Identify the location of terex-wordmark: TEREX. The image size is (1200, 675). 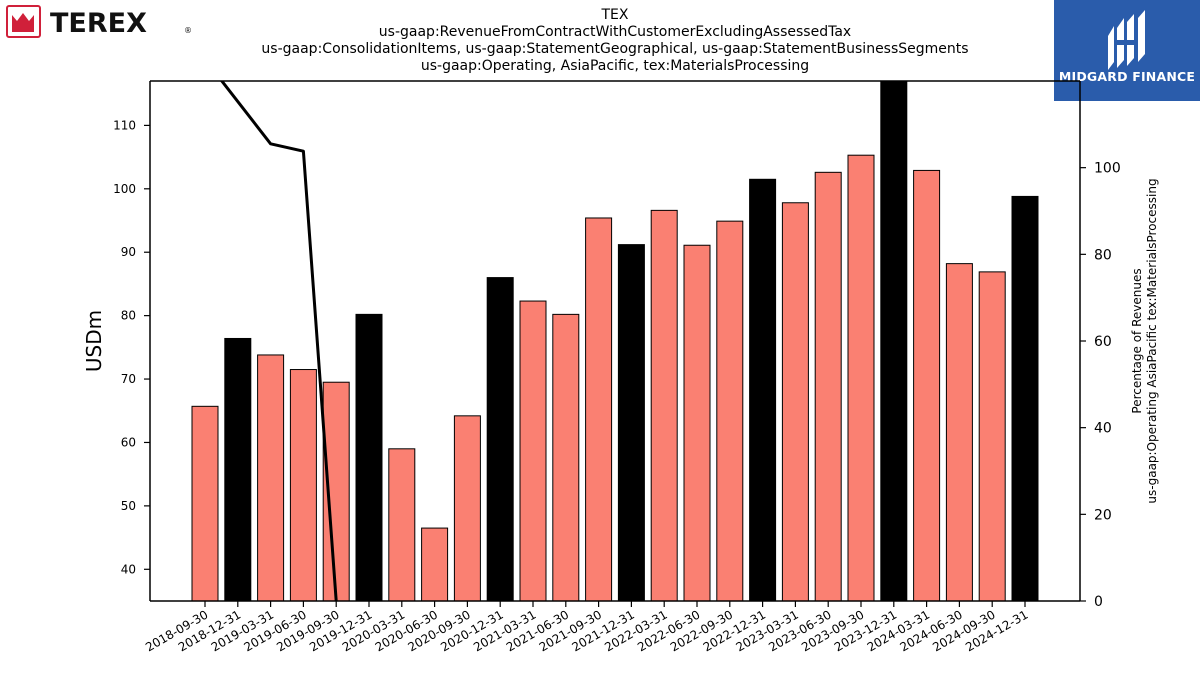
(98, 23).